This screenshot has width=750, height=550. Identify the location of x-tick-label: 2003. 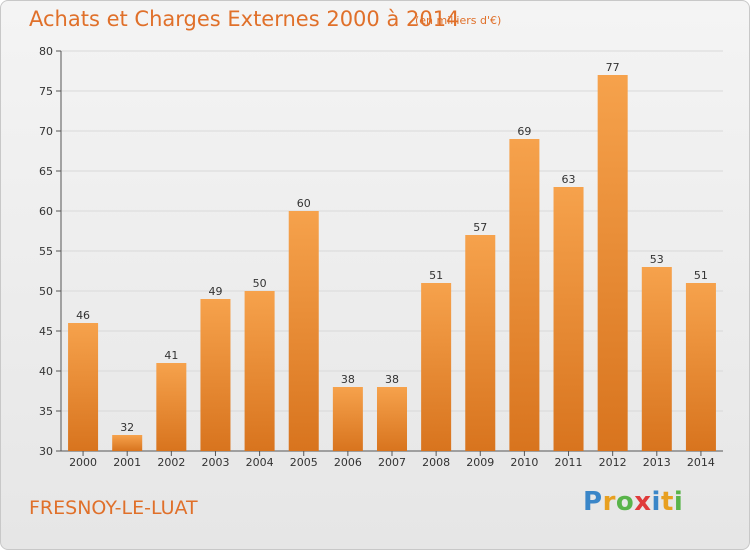
(215, 462).